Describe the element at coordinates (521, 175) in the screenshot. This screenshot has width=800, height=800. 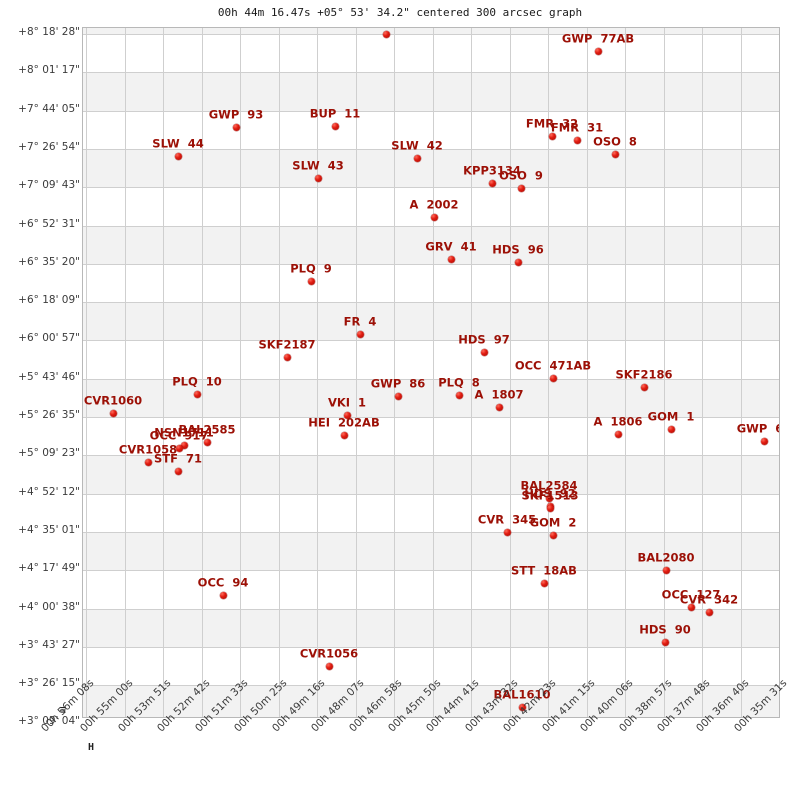
I see `star-label: OSO 9` at that location.